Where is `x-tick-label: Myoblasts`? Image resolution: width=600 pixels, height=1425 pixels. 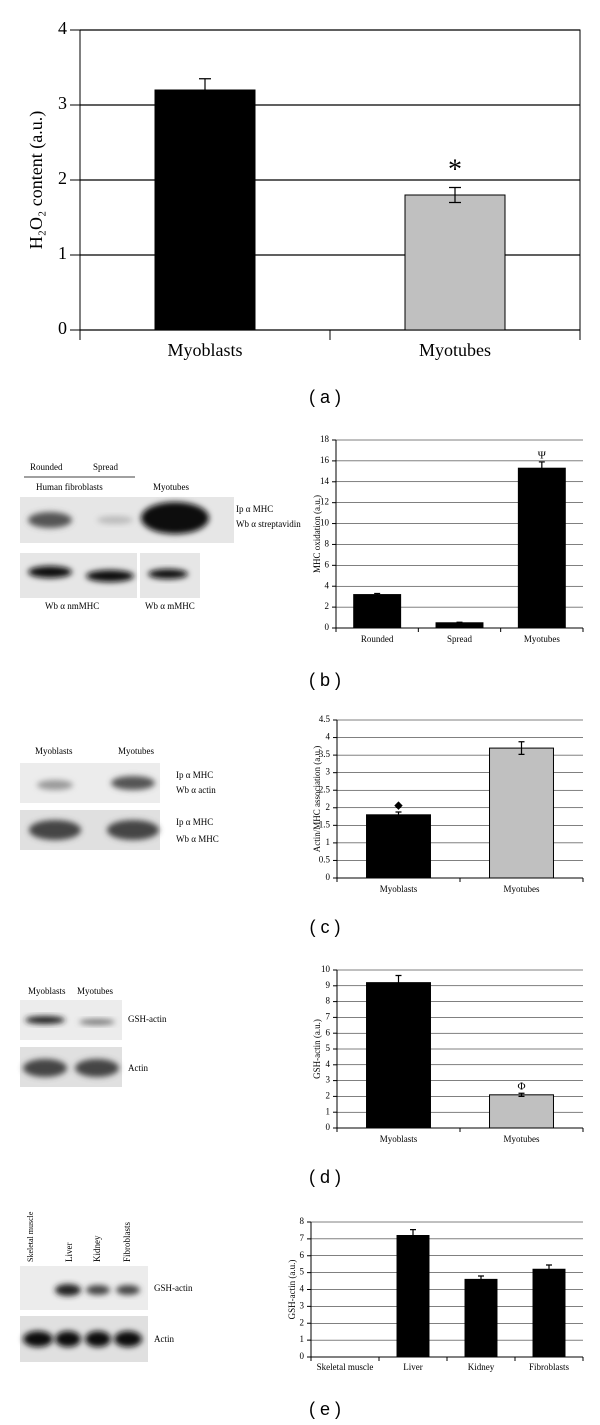
x-tick-label: Myoblasts is located at coordinates (399, 889).